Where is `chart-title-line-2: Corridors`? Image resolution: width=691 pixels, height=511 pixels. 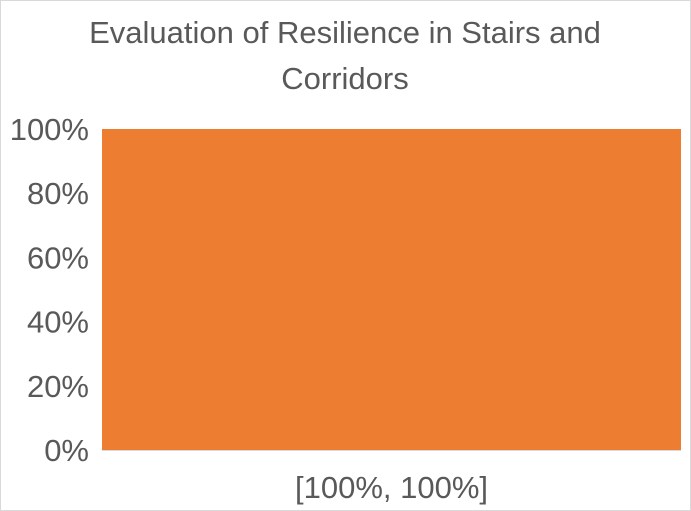
chart-title-line-2: Corridors is located at coordinates (344, 78).